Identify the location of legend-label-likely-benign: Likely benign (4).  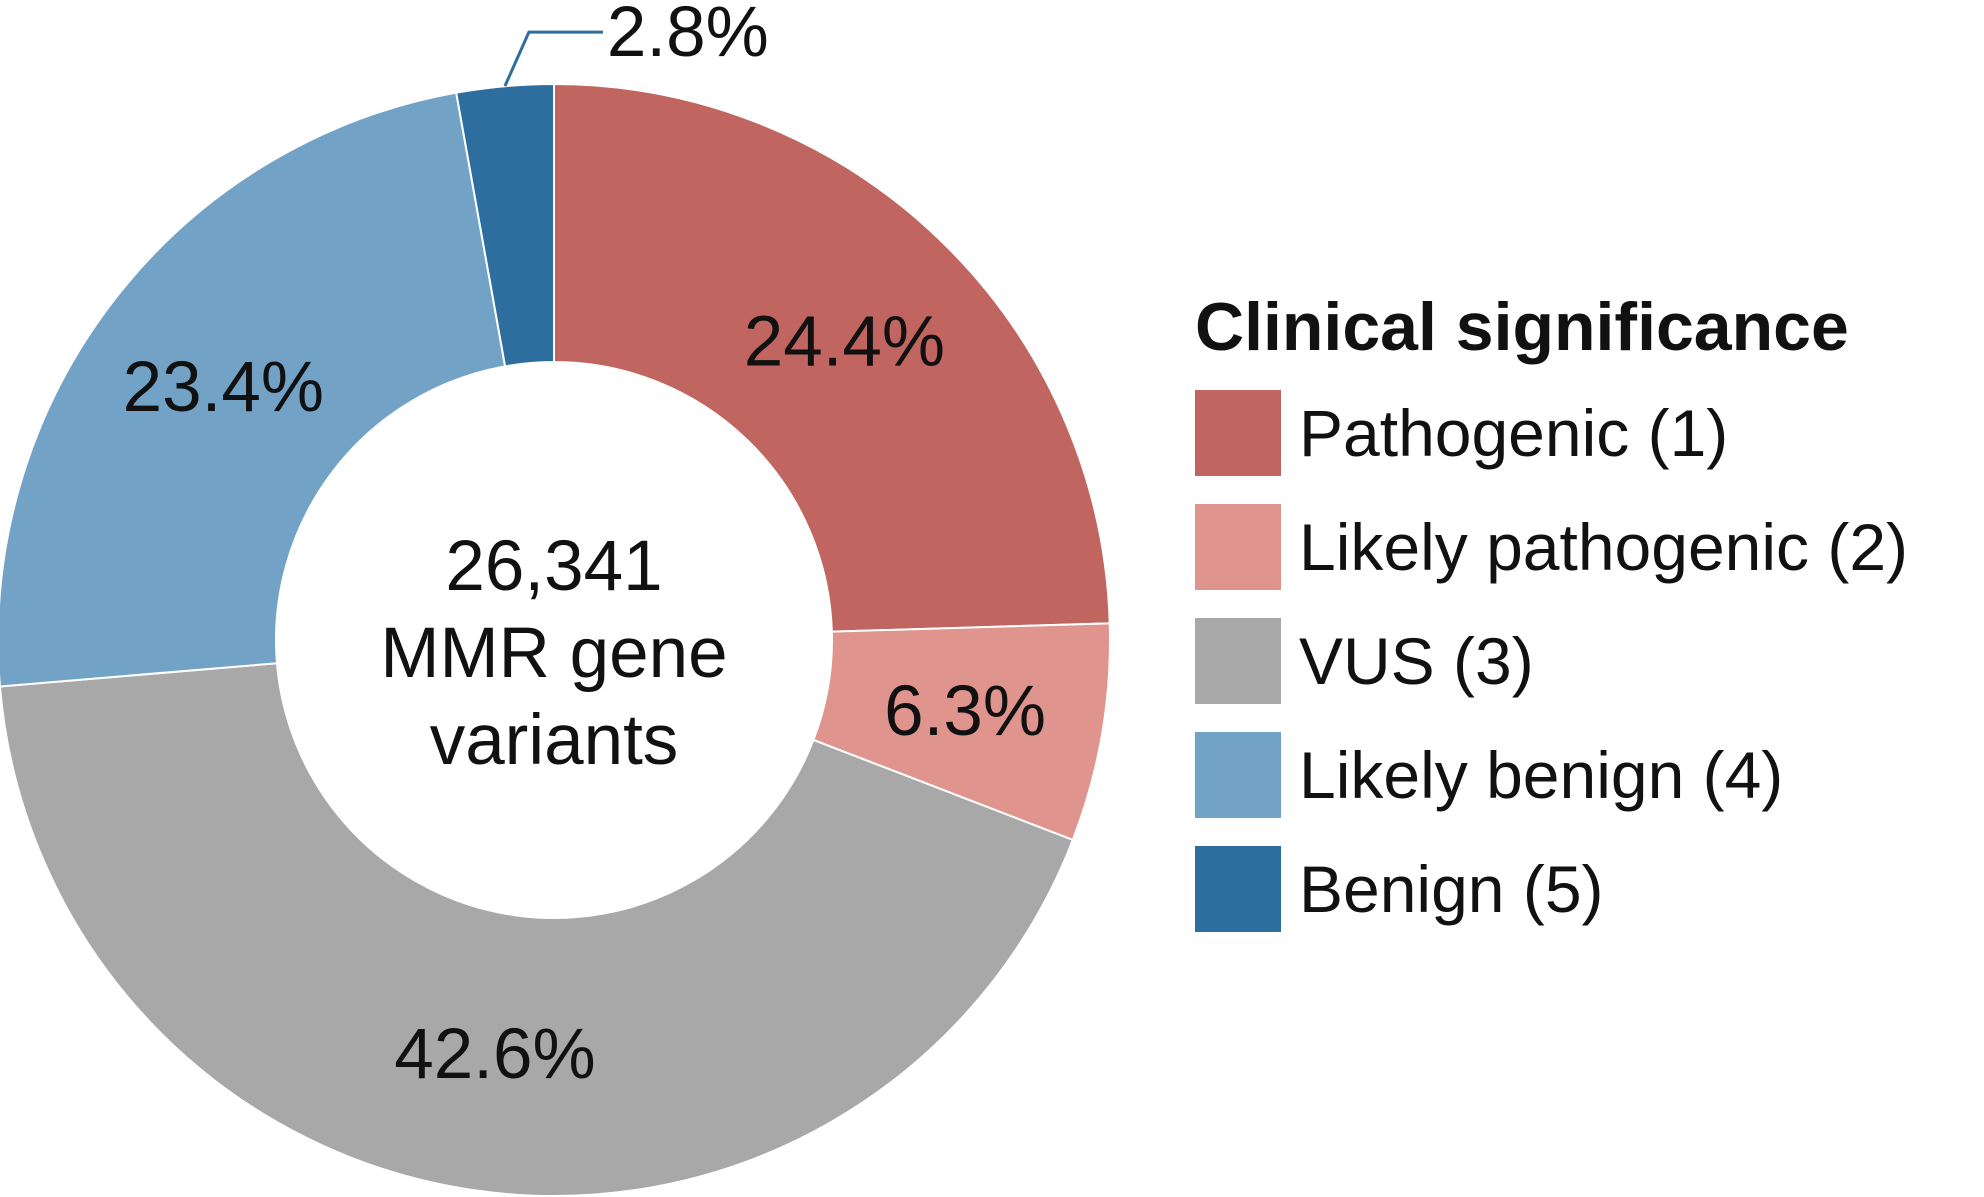
(1541, 775).